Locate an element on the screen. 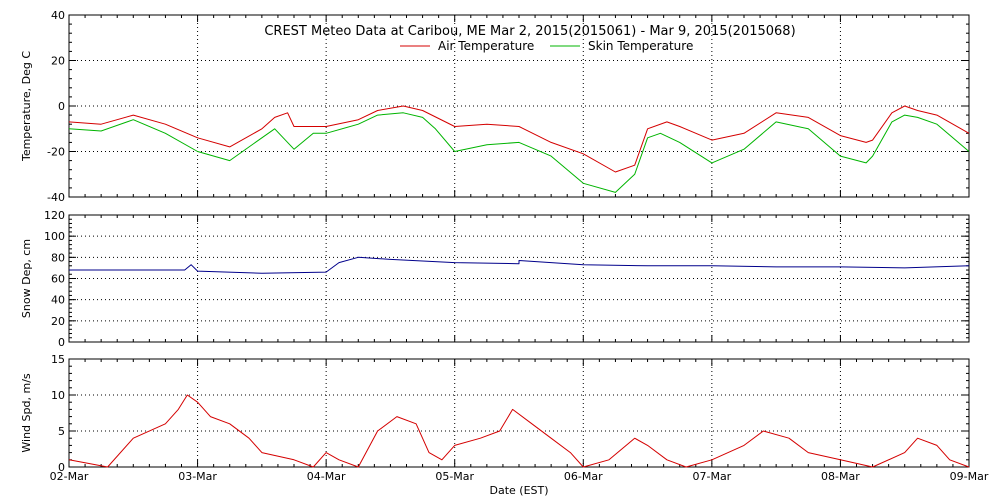 The width and height of the screenshot is (1000, 500). legend-item: Air Temperature is located at coordinates (467, 46).